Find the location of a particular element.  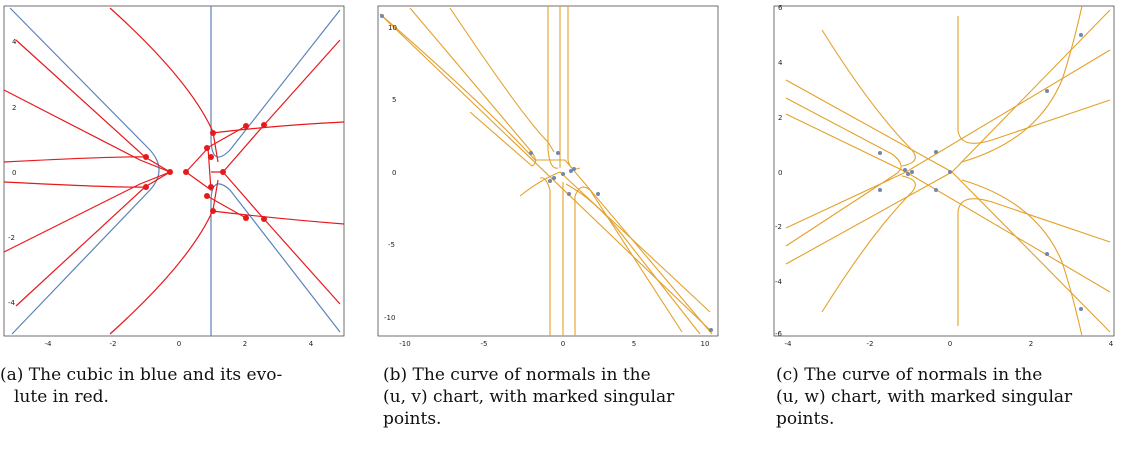

x-tick-label: 10 is located at coordinates (705, 344).